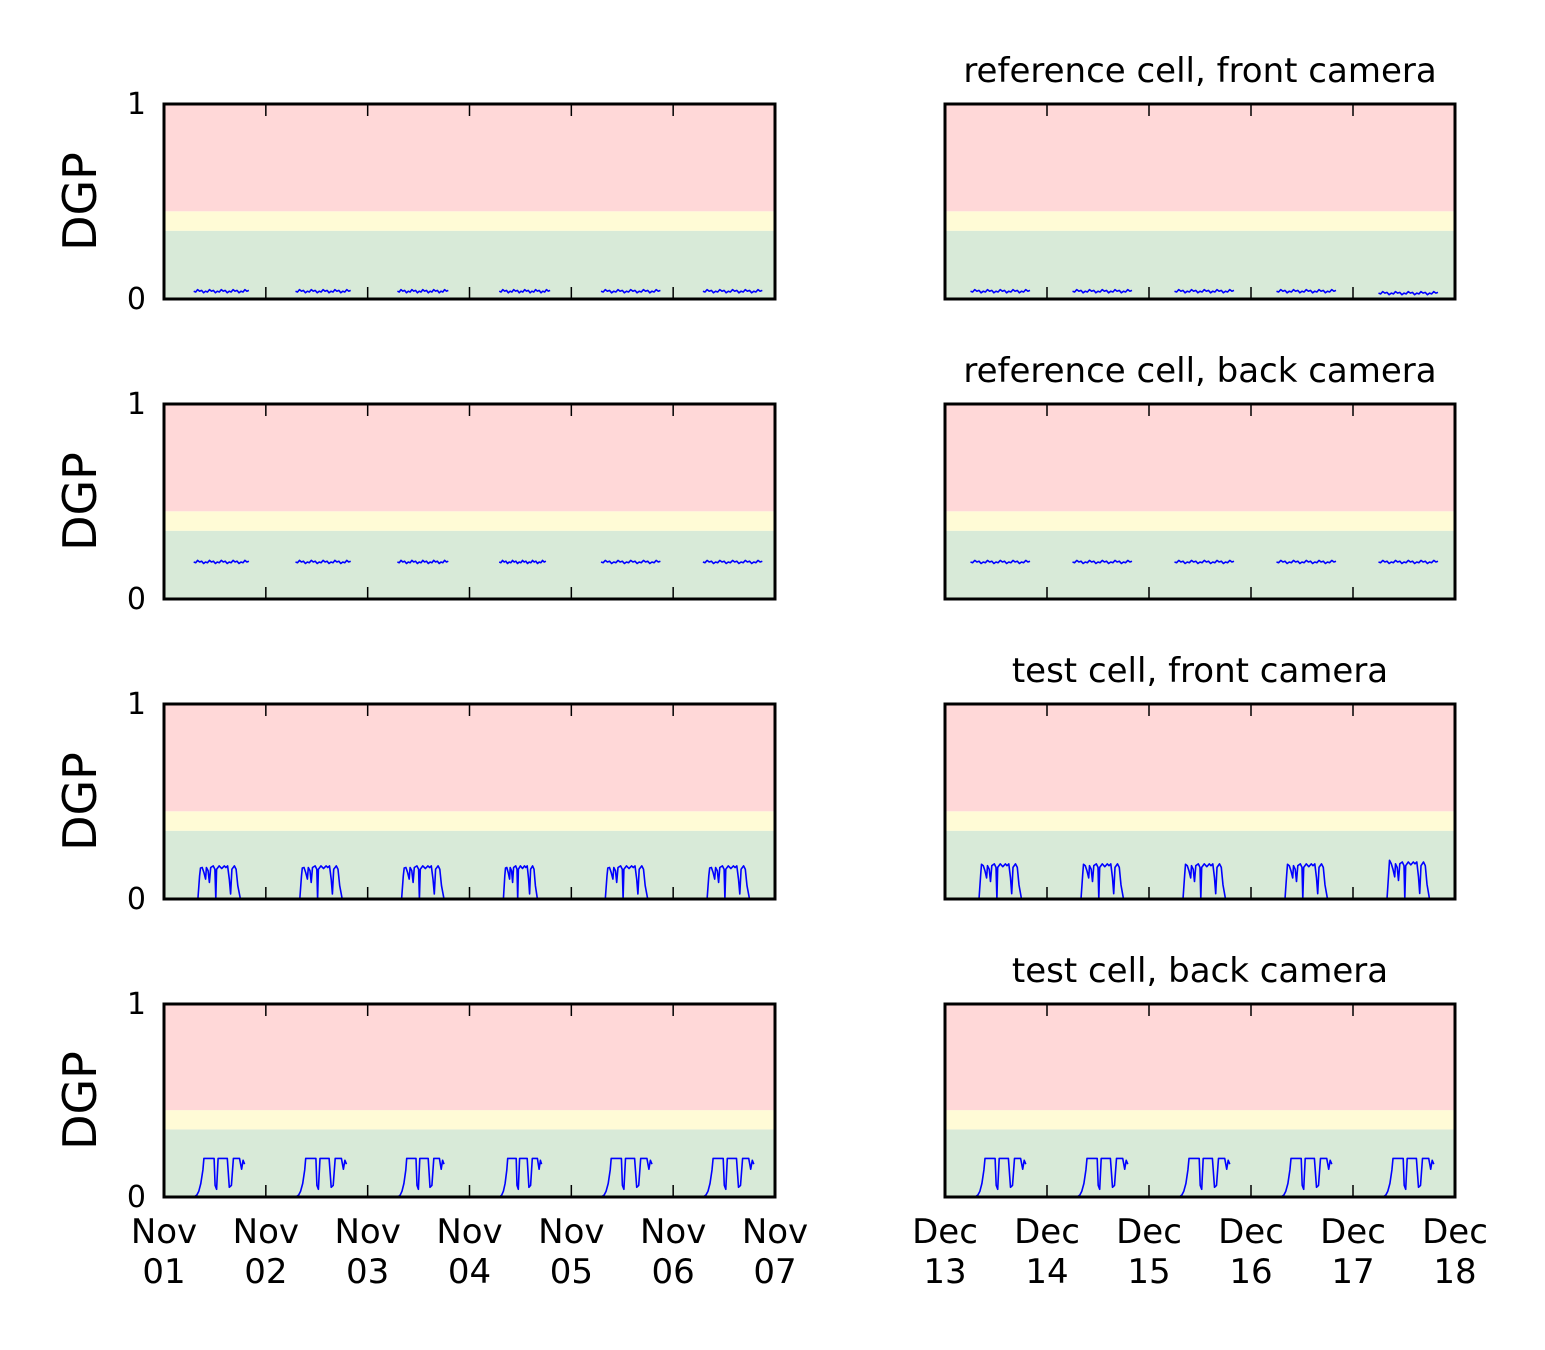 The height and width of the screenshot is (1350, 1545). What do you see at coordinates (367, 1272) in the screenshot?
I see `x-tick-label-line: 03` at bounding box center [367, 1272].